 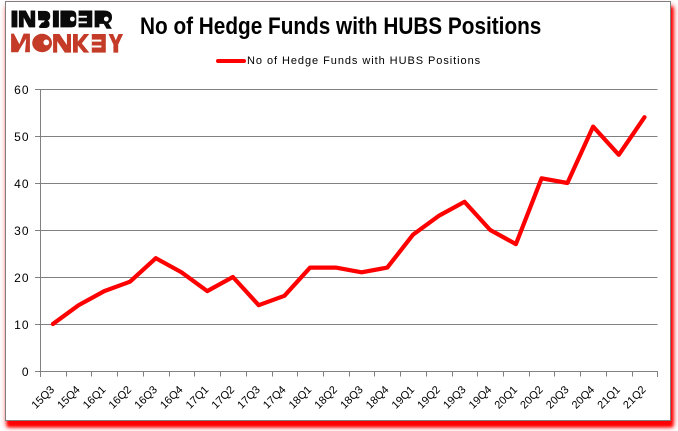 What do you see at coordinates (121, 398) in the screenshot?
I see `svg-text: 16Q2` at bounding box center [121, 398].